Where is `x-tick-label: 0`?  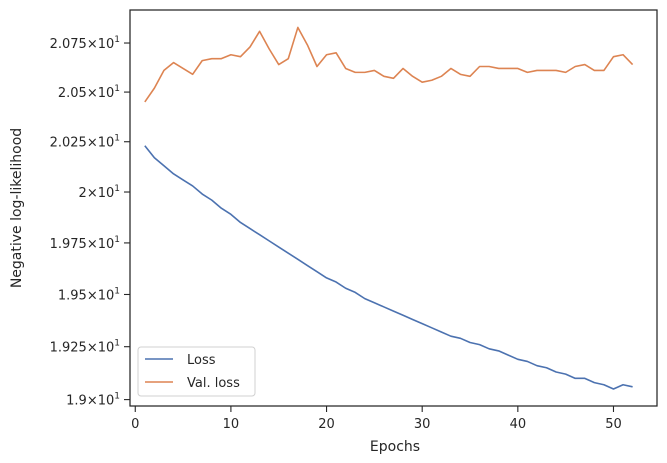 x-tick-label: 0 is located at coordinates (135, 424).